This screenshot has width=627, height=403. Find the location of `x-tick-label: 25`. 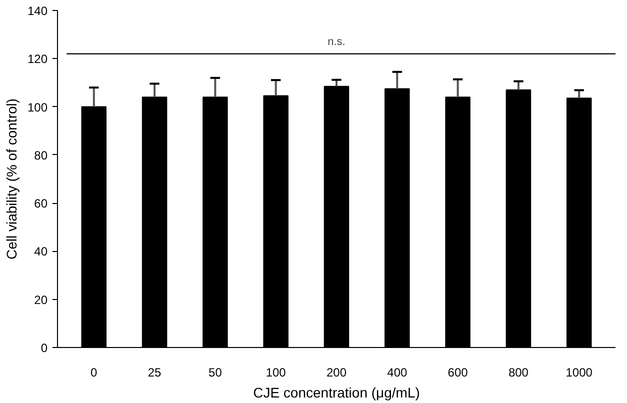

x-tick-label: 25 is located at coordinates (155, 373).